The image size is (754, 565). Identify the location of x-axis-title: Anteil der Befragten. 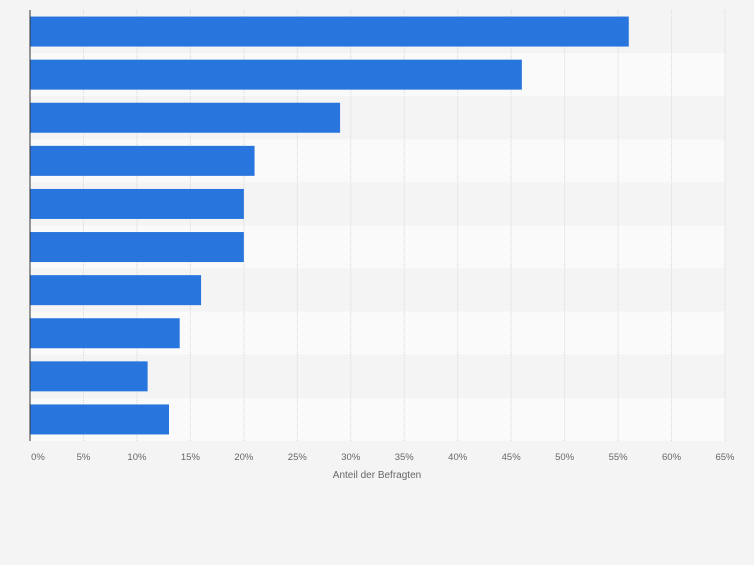
(377, 475).